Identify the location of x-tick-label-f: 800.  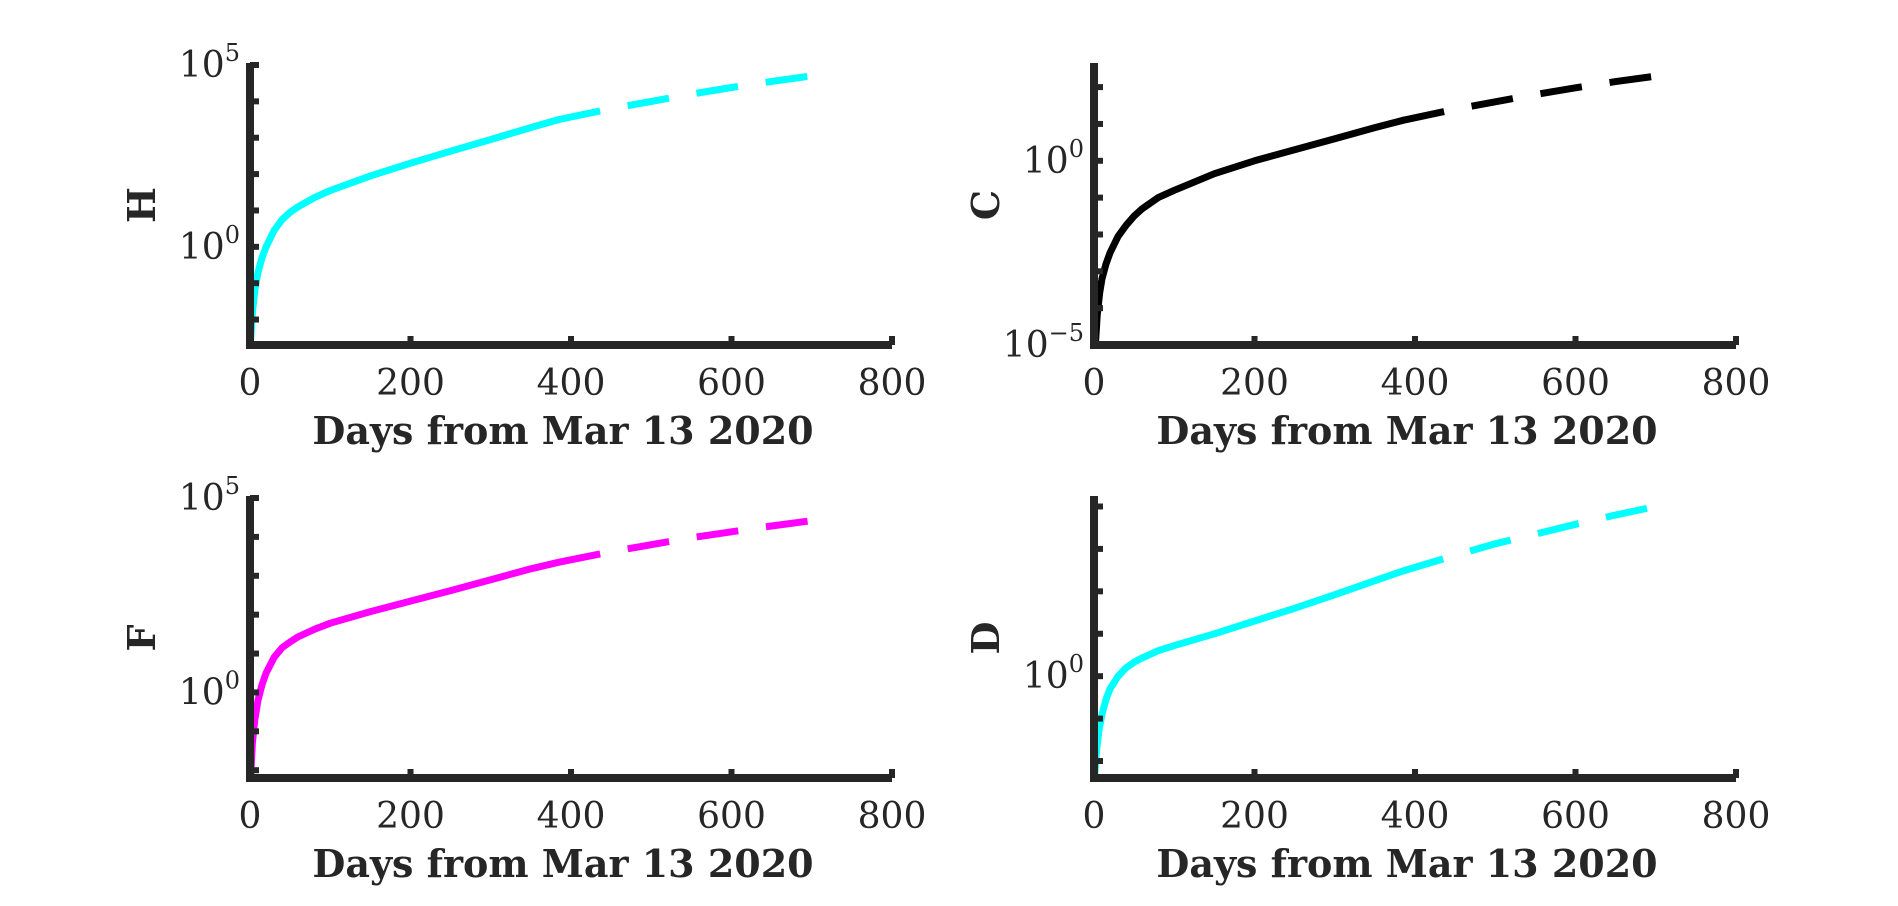
(892, 816).